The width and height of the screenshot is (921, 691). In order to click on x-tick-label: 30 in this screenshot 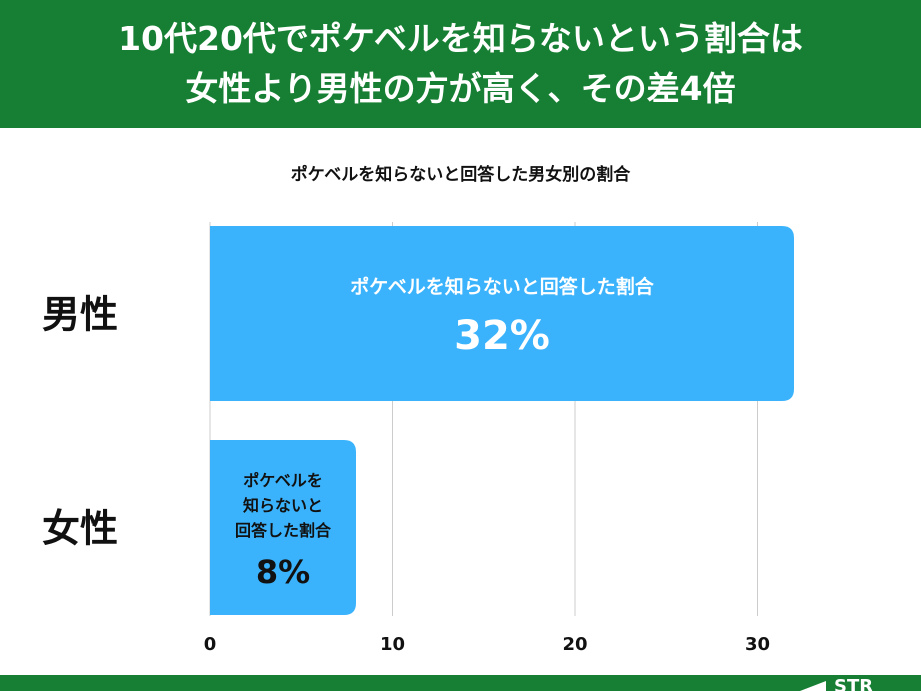, I will do `click(757, 644)`.